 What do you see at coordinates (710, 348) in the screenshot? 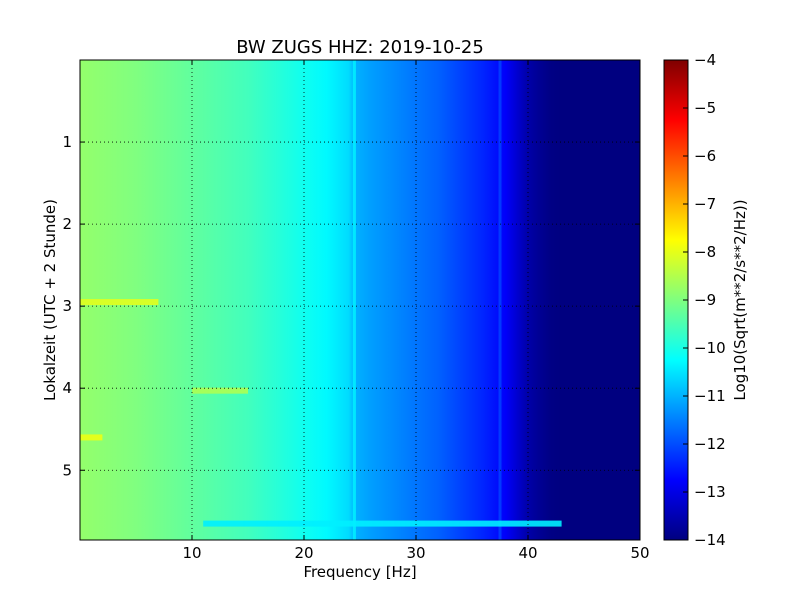
I see `colorbar-tick-label: −10` at bounding box center [710, 348].